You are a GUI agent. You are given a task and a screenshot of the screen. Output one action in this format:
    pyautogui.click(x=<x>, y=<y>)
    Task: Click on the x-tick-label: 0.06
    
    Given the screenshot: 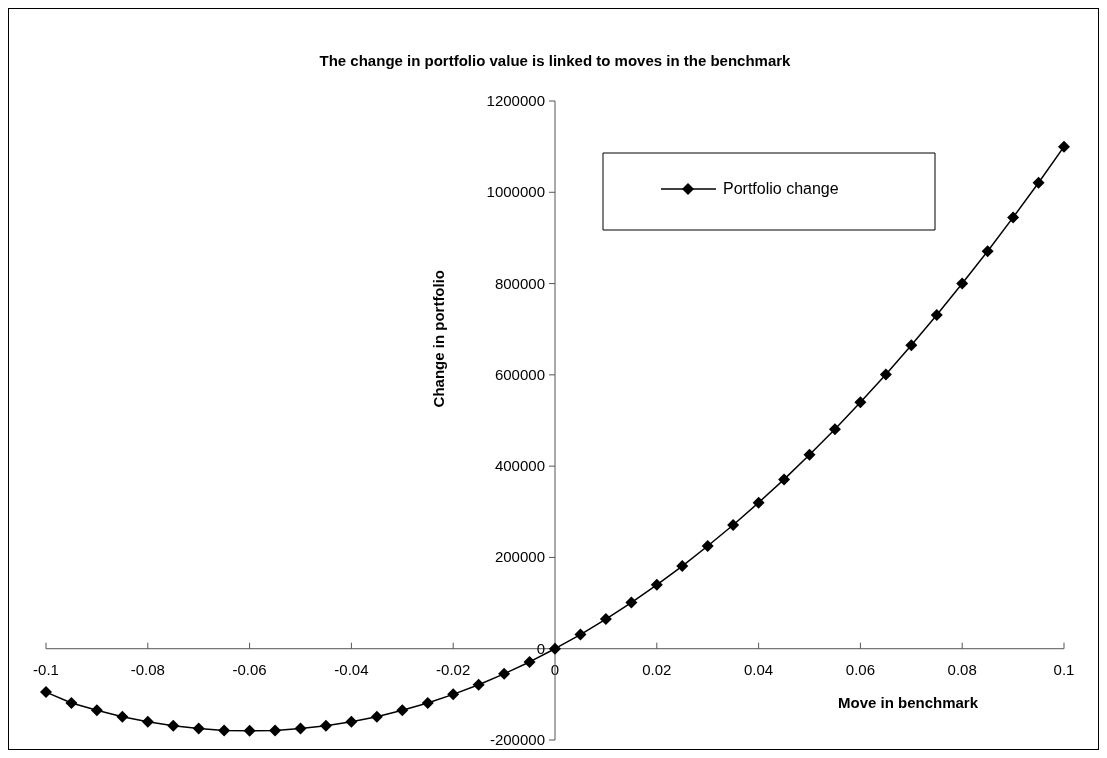 What is the action you would take?
    pyautogui.click(x=860, y=669)
    